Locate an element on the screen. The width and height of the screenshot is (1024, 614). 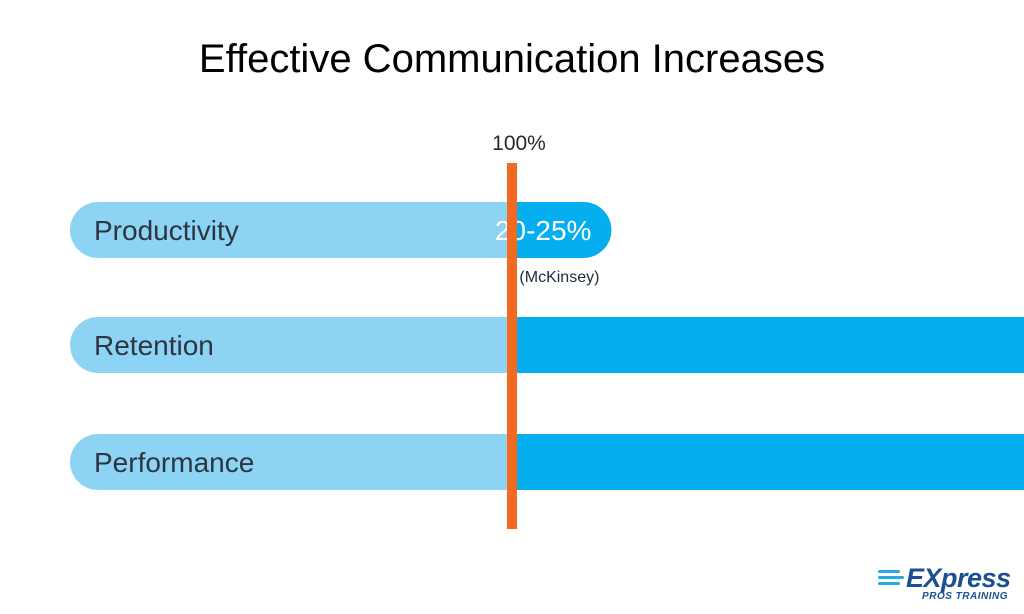
logo-stripes-icon is located at coordinates (893, 580).